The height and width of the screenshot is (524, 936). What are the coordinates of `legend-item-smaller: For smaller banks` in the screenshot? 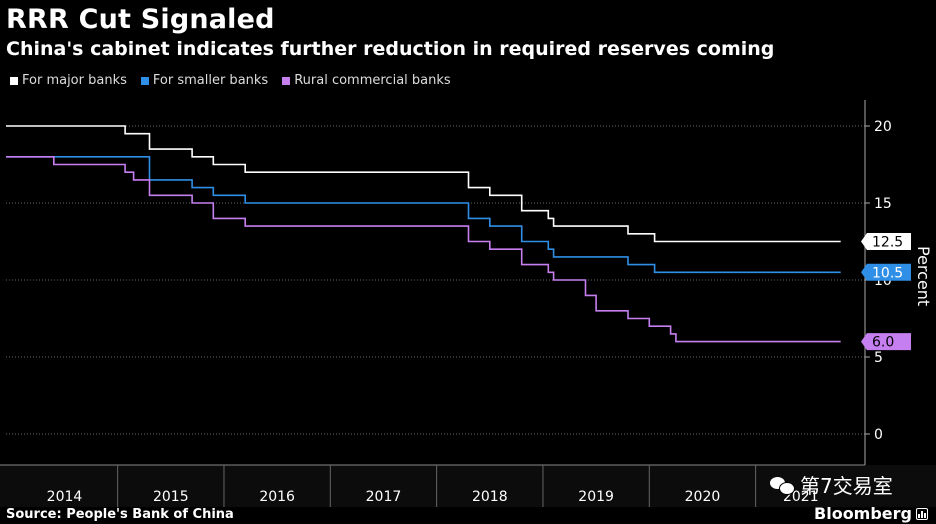 It's located at (204, 80).